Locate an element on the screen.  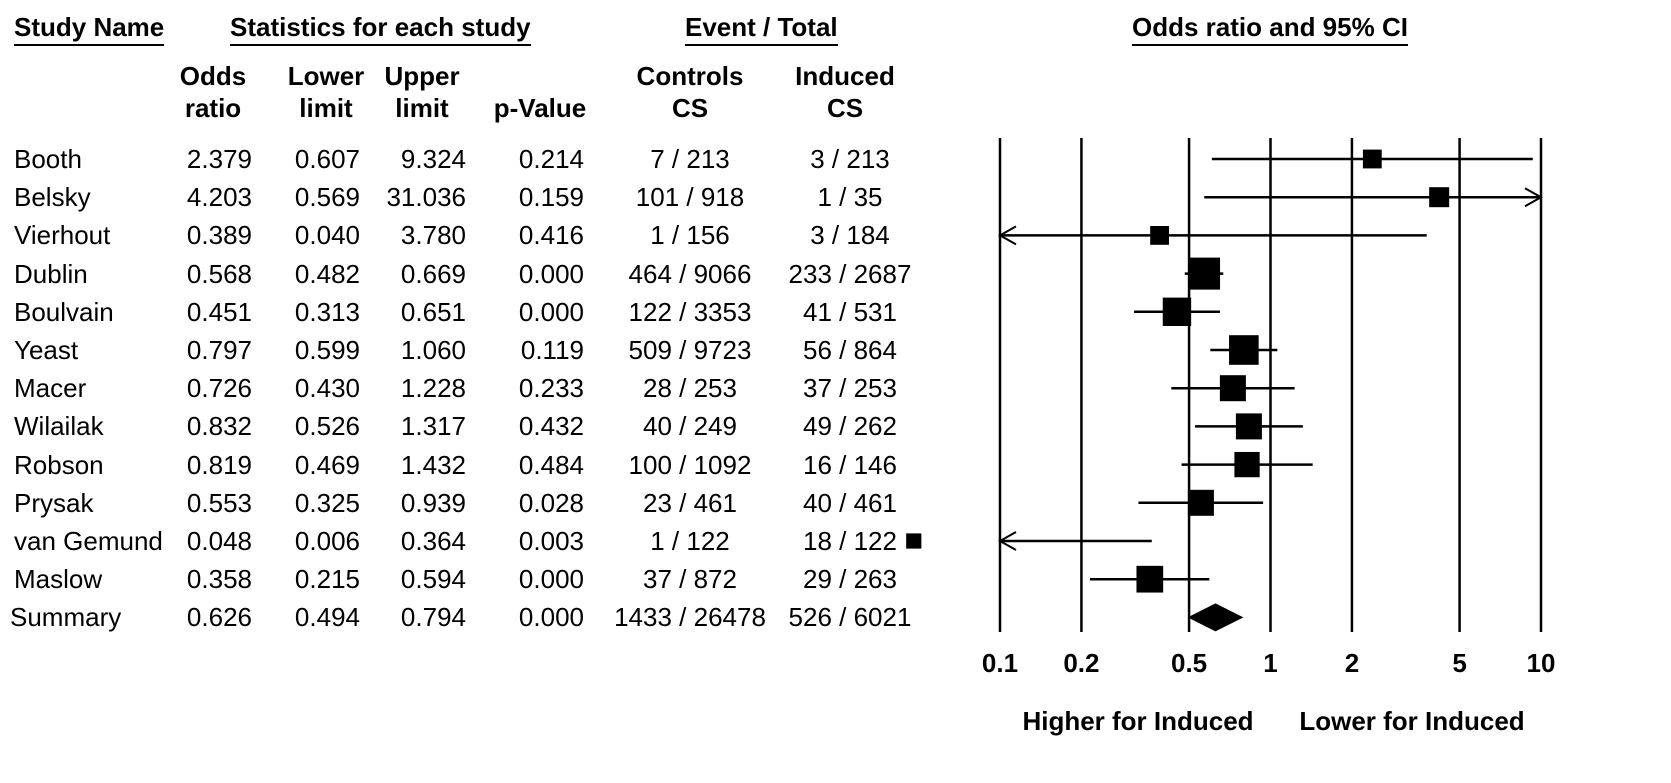
ci-right-arrow is located at coordinates (1534, 197).